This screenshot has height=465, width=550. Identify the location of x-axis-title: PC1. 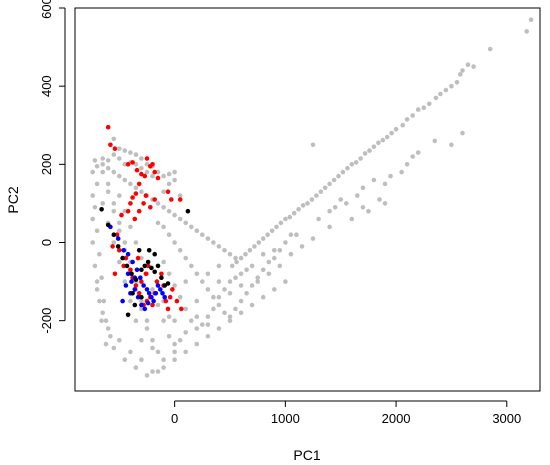
(306, 455).